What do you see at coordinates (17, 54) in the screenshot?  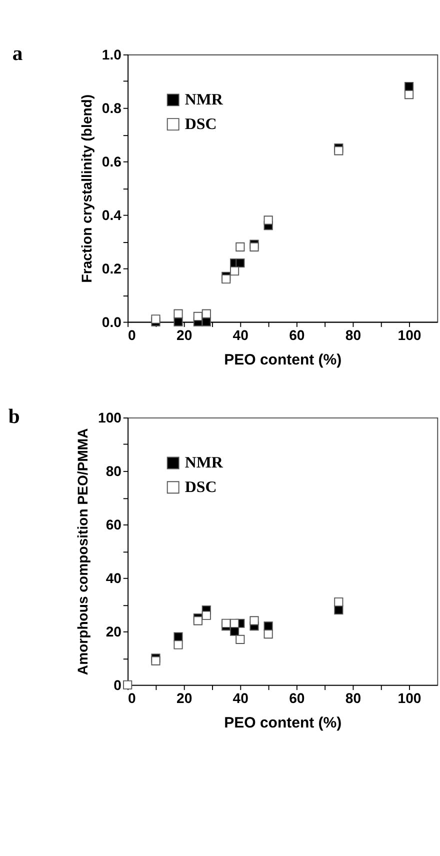 I see `chart-title: a` at bounding box center [17, 54].